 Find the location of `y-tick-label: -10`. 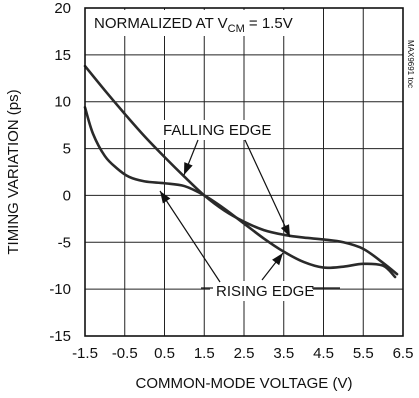

y-tick-label: -10 is located at coordinates (60, 289).